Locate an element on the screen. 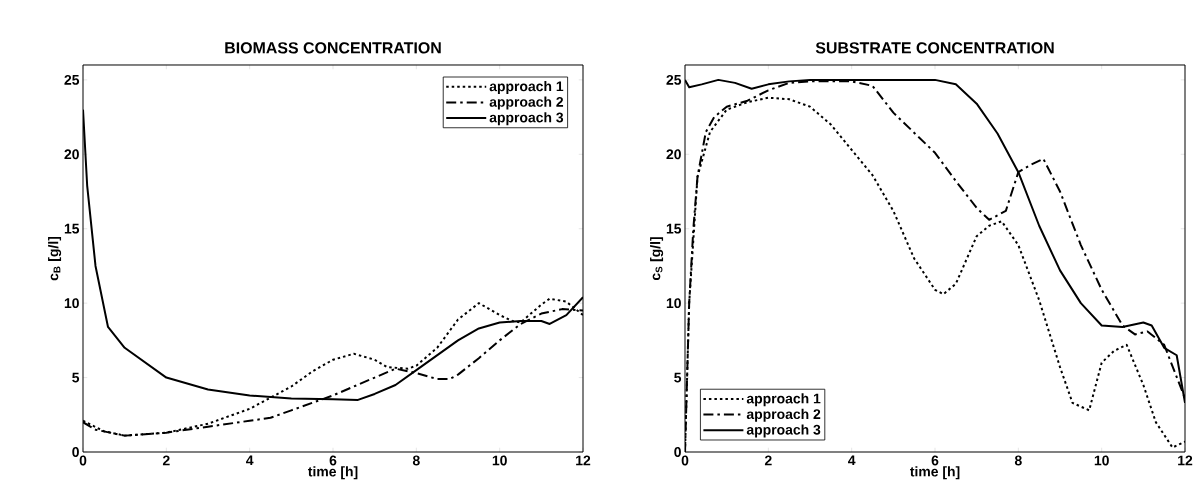  y-axis-title: c$_{B}$ [g/l] is located at coordinates (55, 258).